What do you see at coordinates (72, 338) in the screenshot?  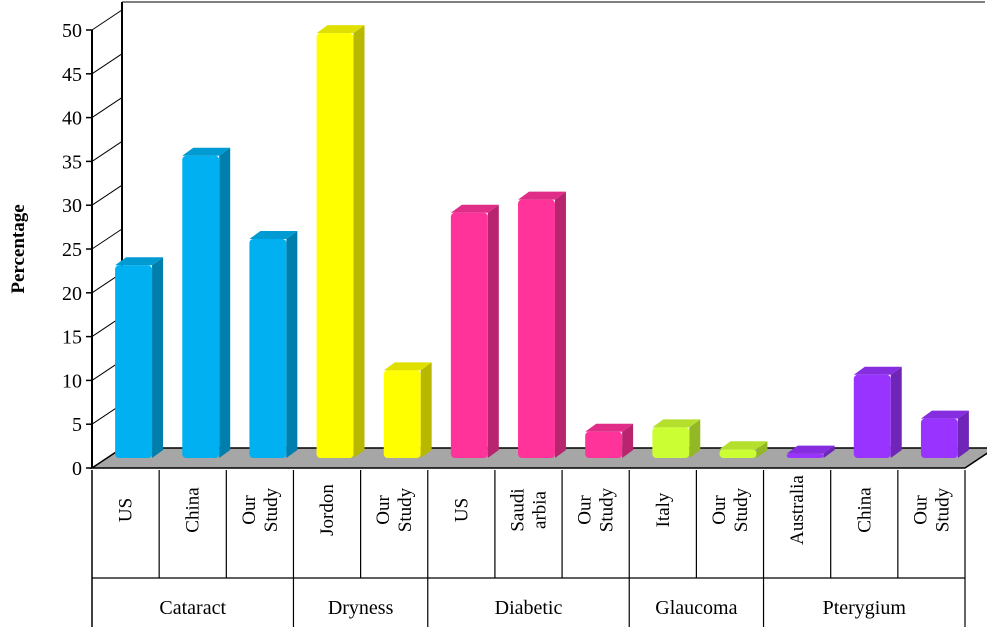 I see `y-tick-label: 15` at bounding box center [72, 338].